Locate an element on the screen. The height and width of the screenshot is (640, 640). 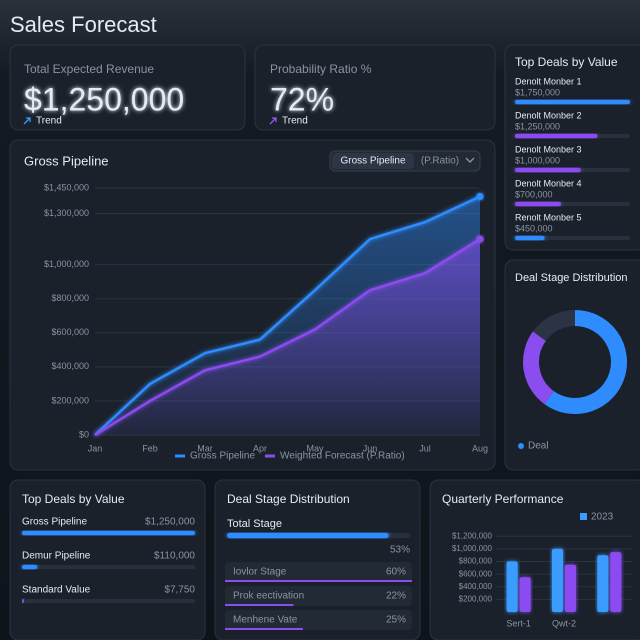
selector-option: Gross Pipeline is located at coordinates (372, 161).